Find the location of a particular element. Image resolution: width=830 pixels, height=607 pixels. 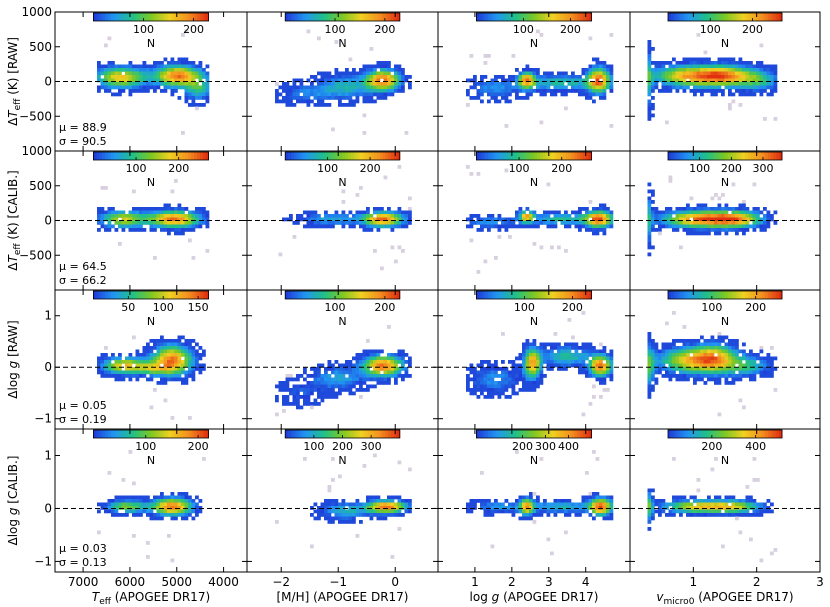

mu-label: μ = 0.05 is located at coordinates (83, 405).